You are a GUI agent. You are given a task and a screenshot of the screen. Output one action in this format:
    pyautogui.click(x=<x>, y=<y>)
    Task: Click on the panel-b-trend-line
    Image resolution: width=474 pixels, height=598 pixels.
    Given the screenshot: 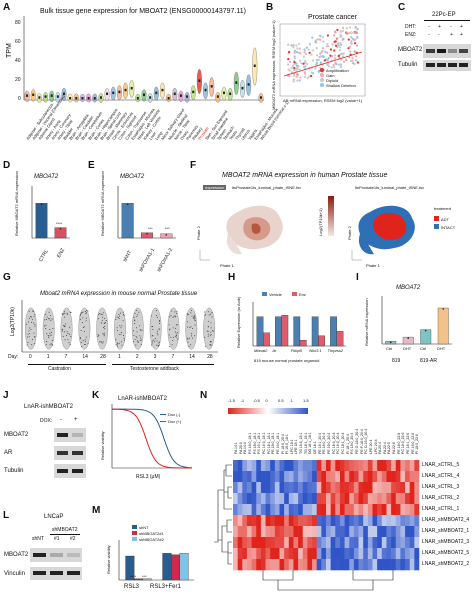 What is the action you would take?
    pyautogui.click(x=323, y=64)
    